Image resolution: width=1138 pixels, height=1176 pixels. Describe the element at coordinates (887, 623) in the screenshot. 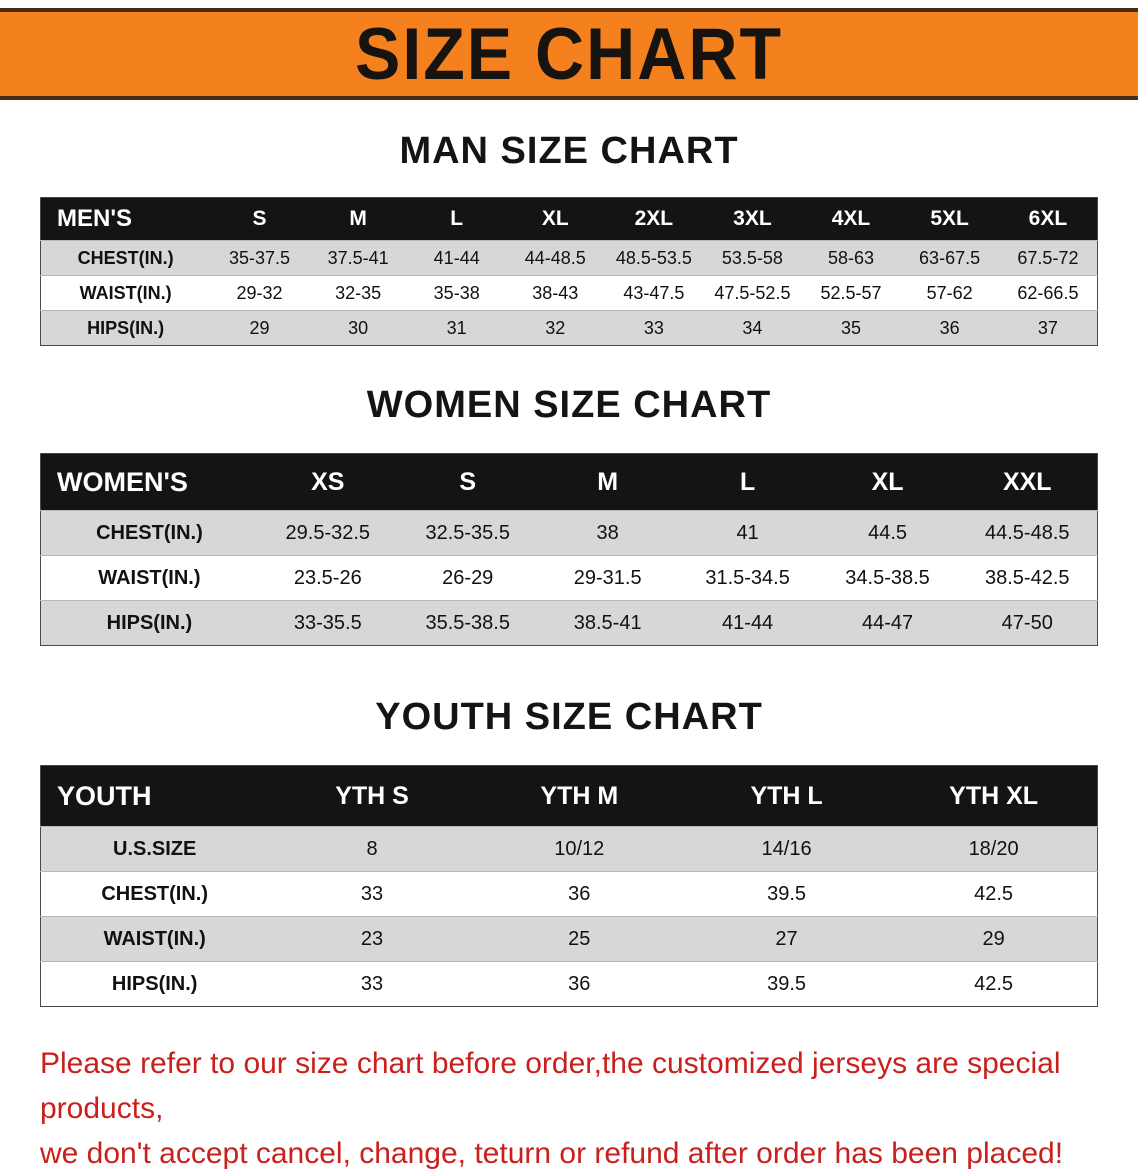

I see `table-cell: 44-47` at that location.